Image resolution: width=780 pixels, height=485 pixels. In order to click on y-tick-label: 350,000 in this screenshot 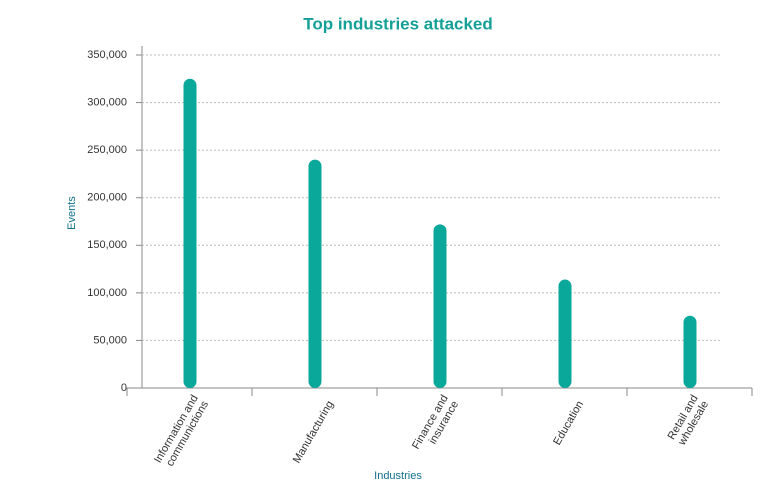, I will do `click(107, 55)`.